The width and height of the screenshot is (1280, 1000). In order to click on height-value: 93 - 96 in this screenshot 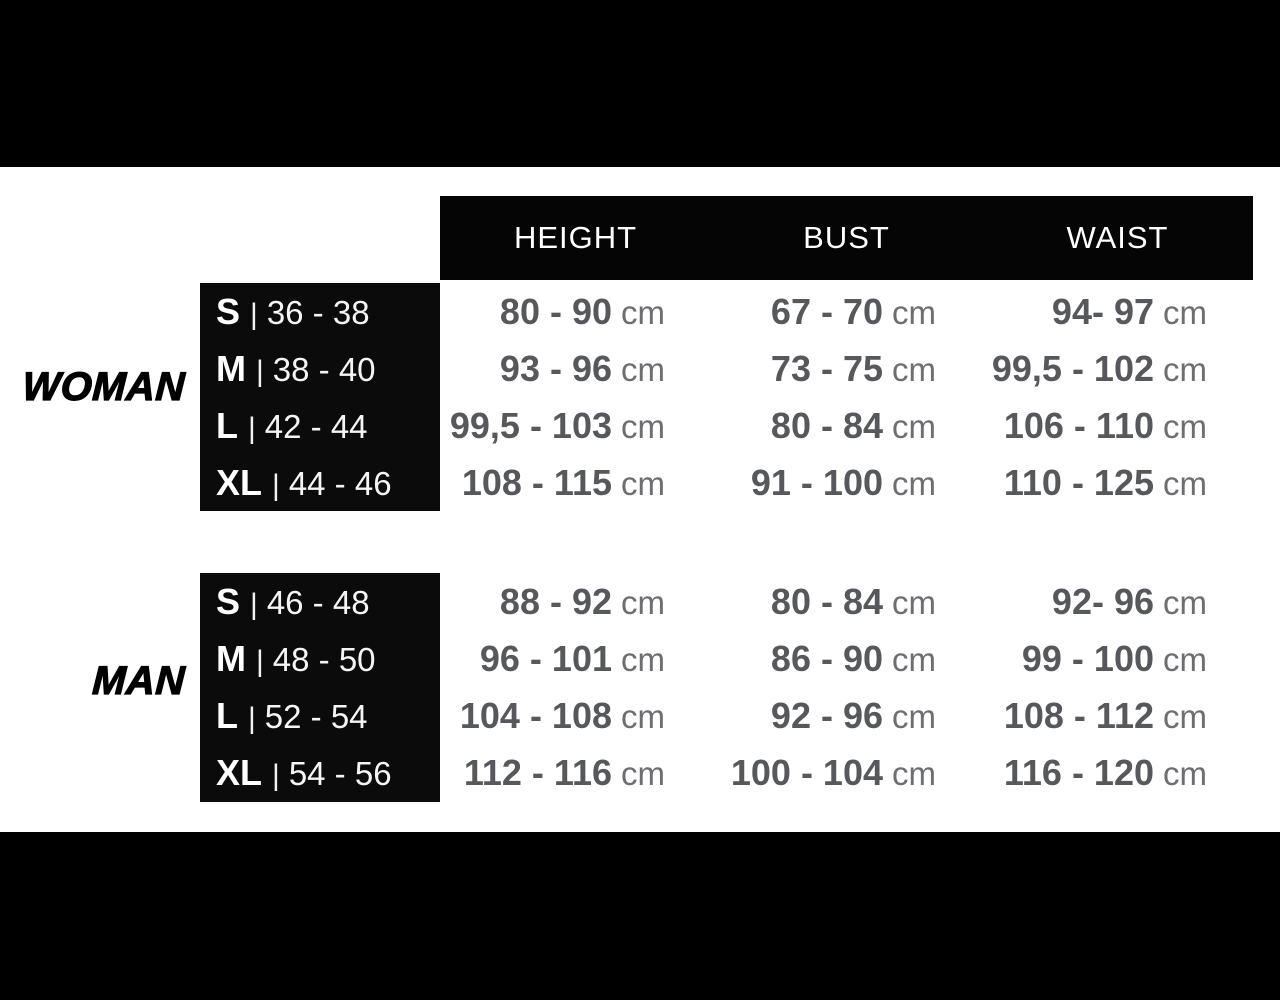, I will do `click(555, 368)`.